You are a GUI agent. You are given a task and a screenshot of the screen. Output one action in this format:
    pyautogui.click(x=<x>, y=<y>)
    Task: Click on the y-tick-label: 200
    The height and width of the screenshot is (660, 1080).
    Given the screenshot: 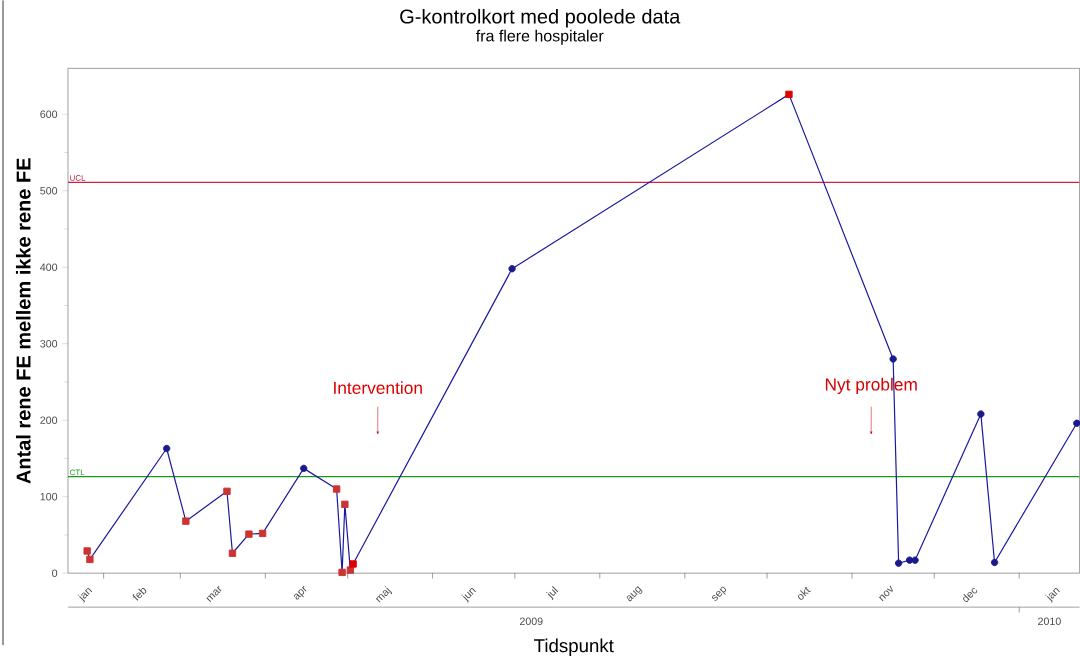 What is the action you would take?
    pyautogui.click(x=49, y=420)
    